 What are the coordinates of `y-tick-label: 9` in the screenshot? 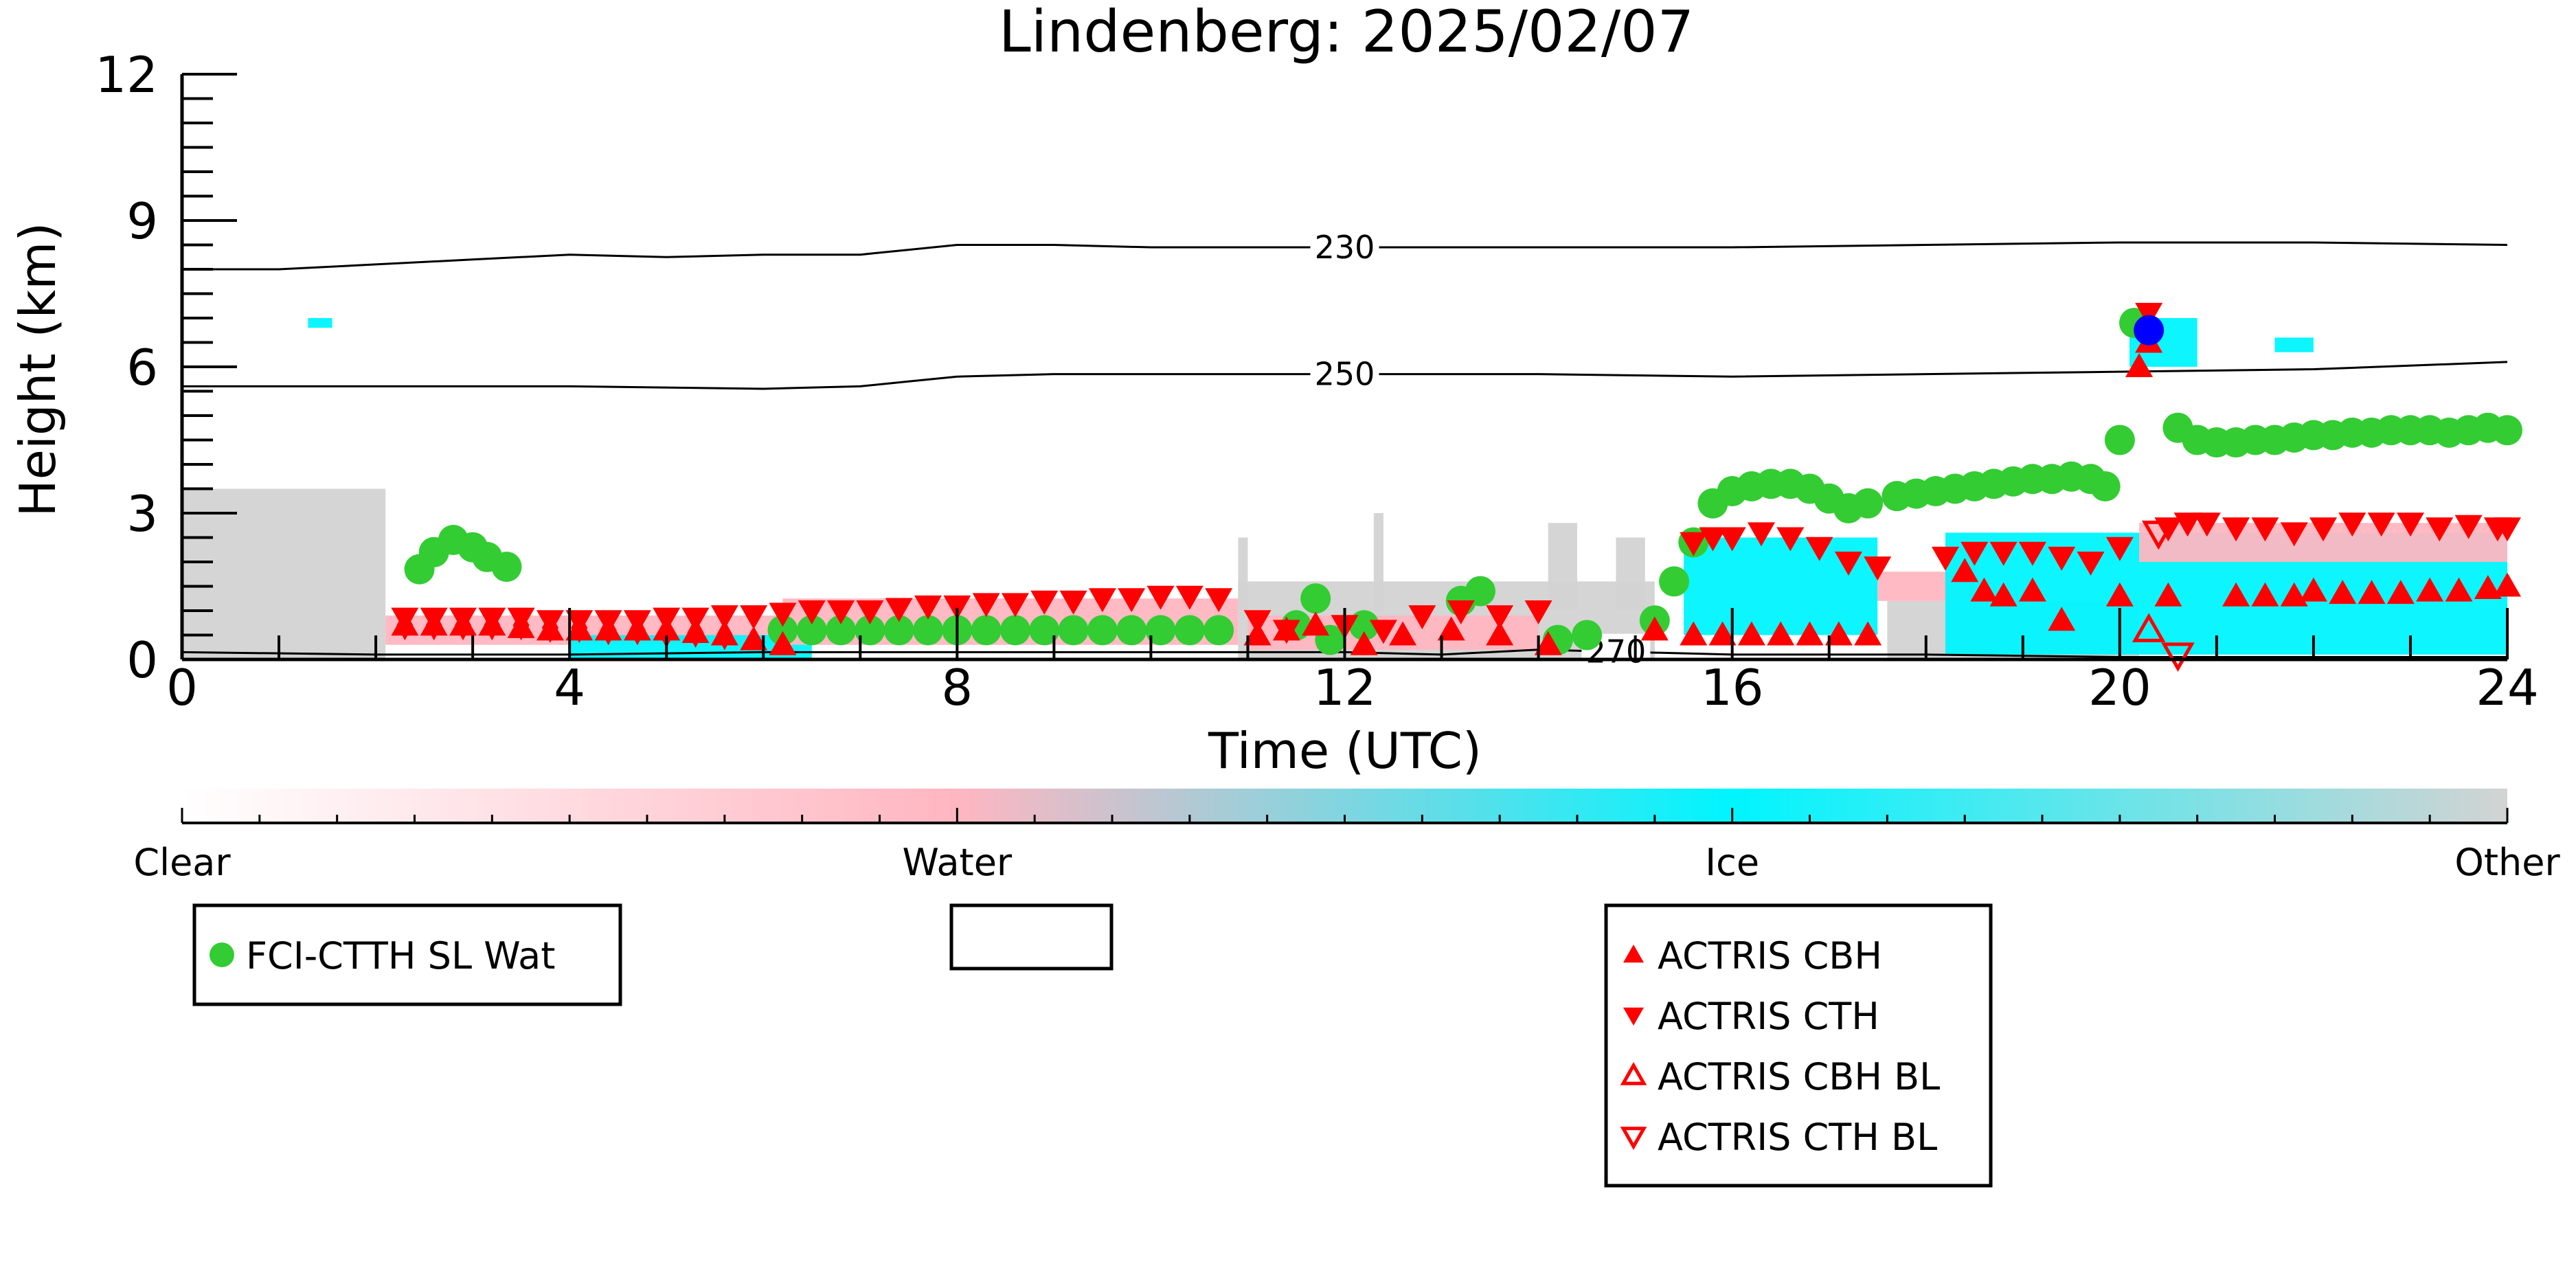 It's located at (142, 221).